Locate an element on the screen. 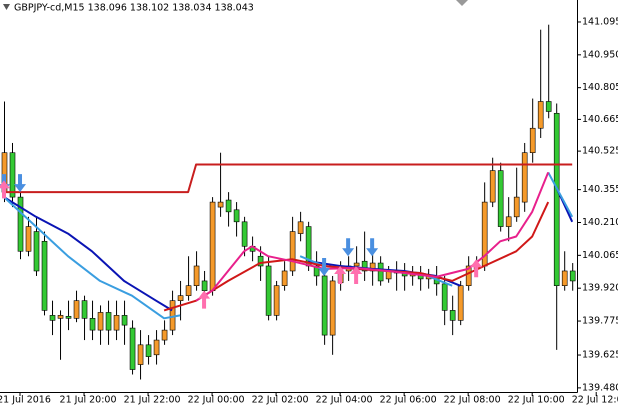 The width and height of the screenshot is (618, 406). x-tick-label: 22 Jul 08:00 is located at coordinates (472, 400).